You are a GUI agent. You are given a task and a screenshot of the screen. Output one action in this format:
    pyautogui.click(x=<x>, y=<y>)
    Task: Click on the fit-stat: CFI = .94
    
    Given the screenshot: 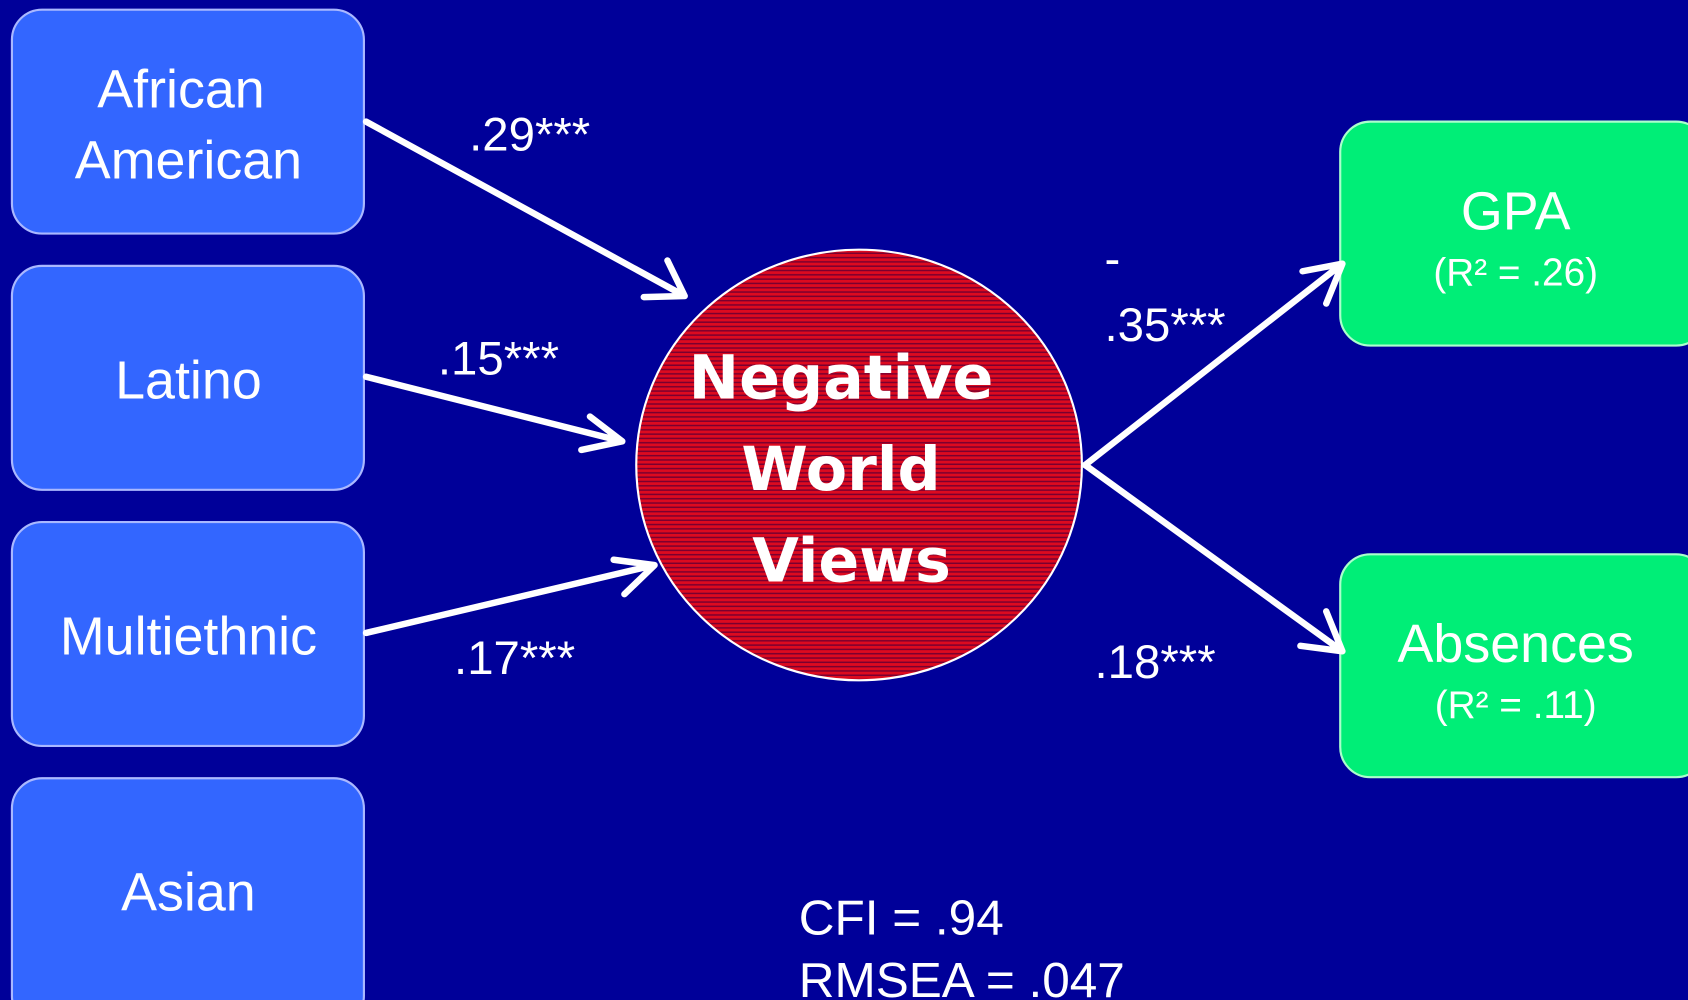 What is the action you would take?
    pyautogui.click(x=901, y=917)
    